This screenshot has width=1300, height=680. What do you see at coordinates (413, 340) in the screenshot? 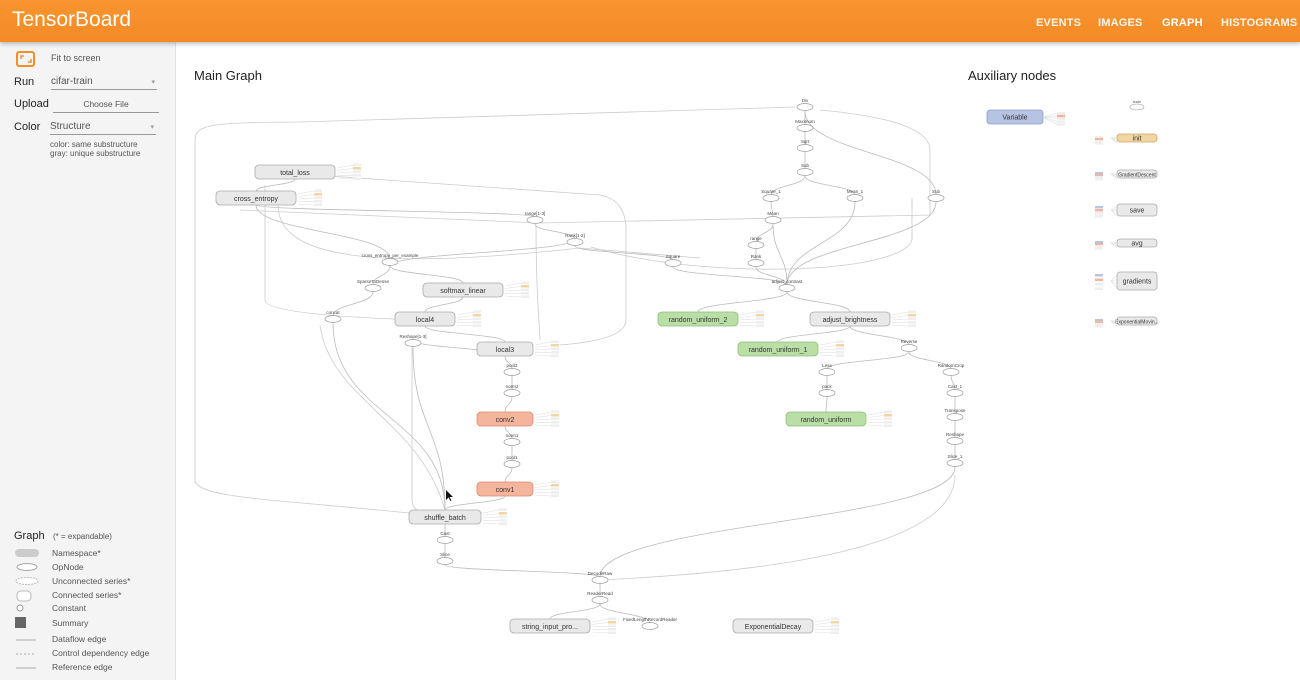
I see `node-Reshape13: Reshape[1-3]` at bounding box center [413, 340].